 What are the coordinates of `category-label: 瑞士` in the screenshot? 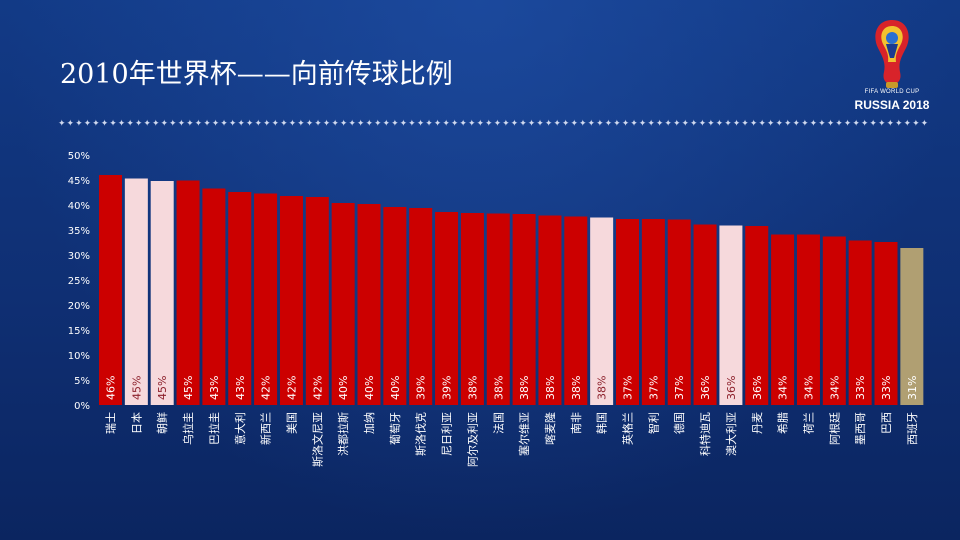 It's located at (111, 423).